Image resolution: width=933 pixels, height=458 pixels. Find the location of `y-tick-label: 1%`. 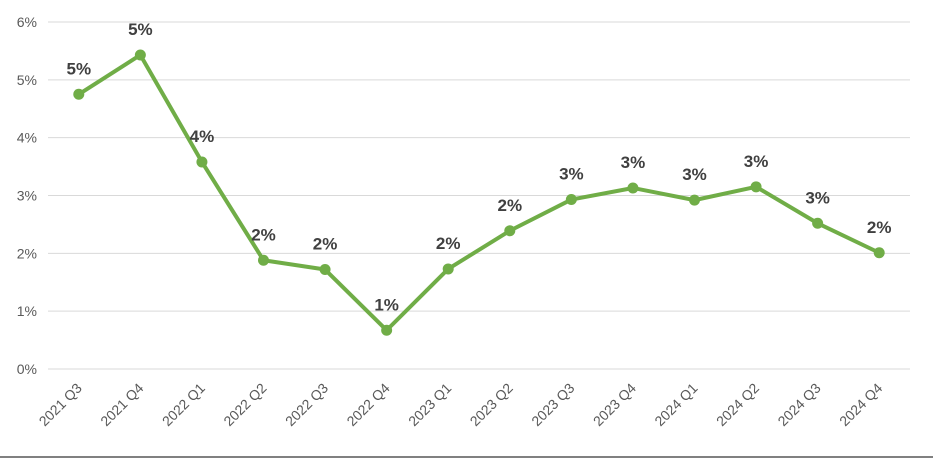

y-tick-label: 1% is located at coordinates (27, 311).